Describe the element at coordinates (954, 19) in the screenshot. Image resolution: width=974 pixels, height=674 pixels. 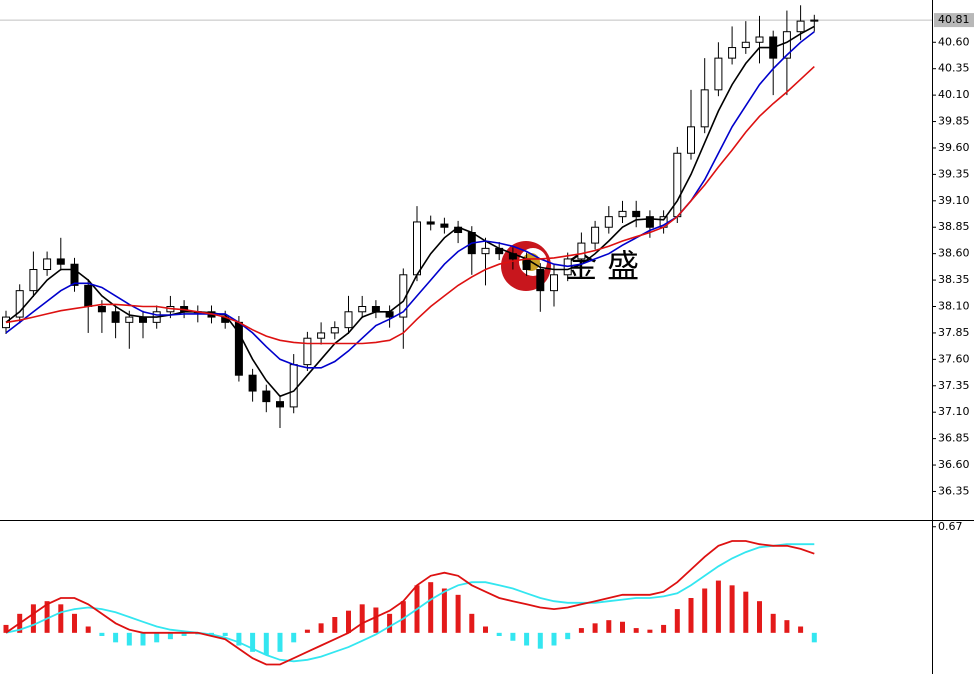
I see `last-price-label: 40.81` at that location.